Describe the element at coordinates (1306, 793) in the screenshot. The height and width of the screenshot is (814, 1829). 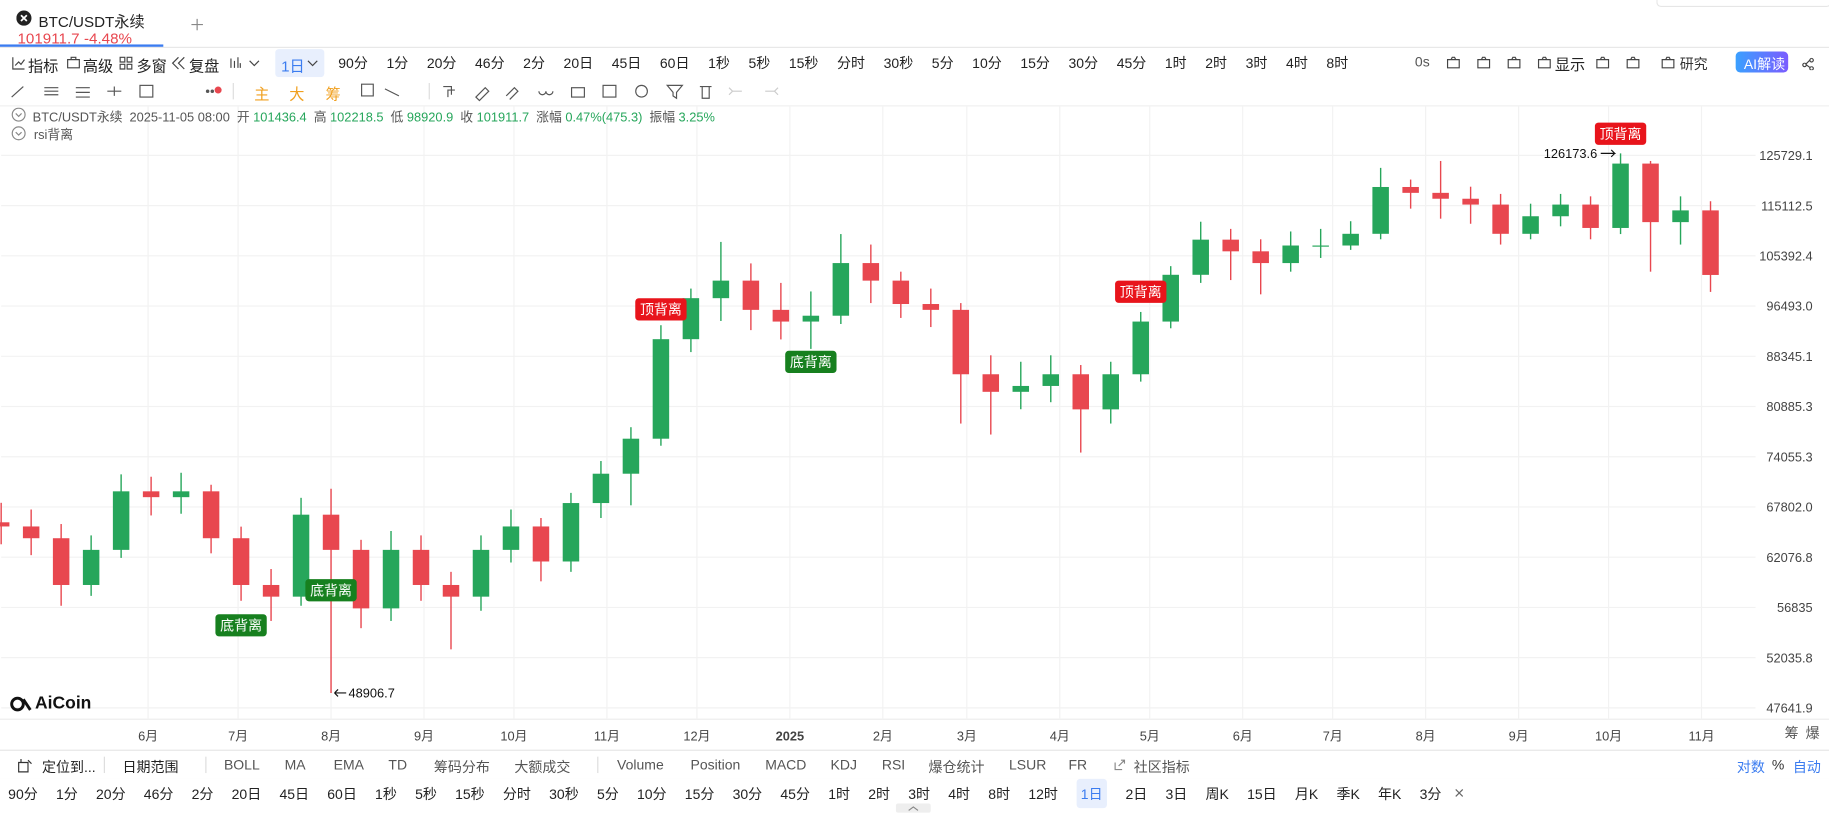
I see `interval-button: 月K` at that location.